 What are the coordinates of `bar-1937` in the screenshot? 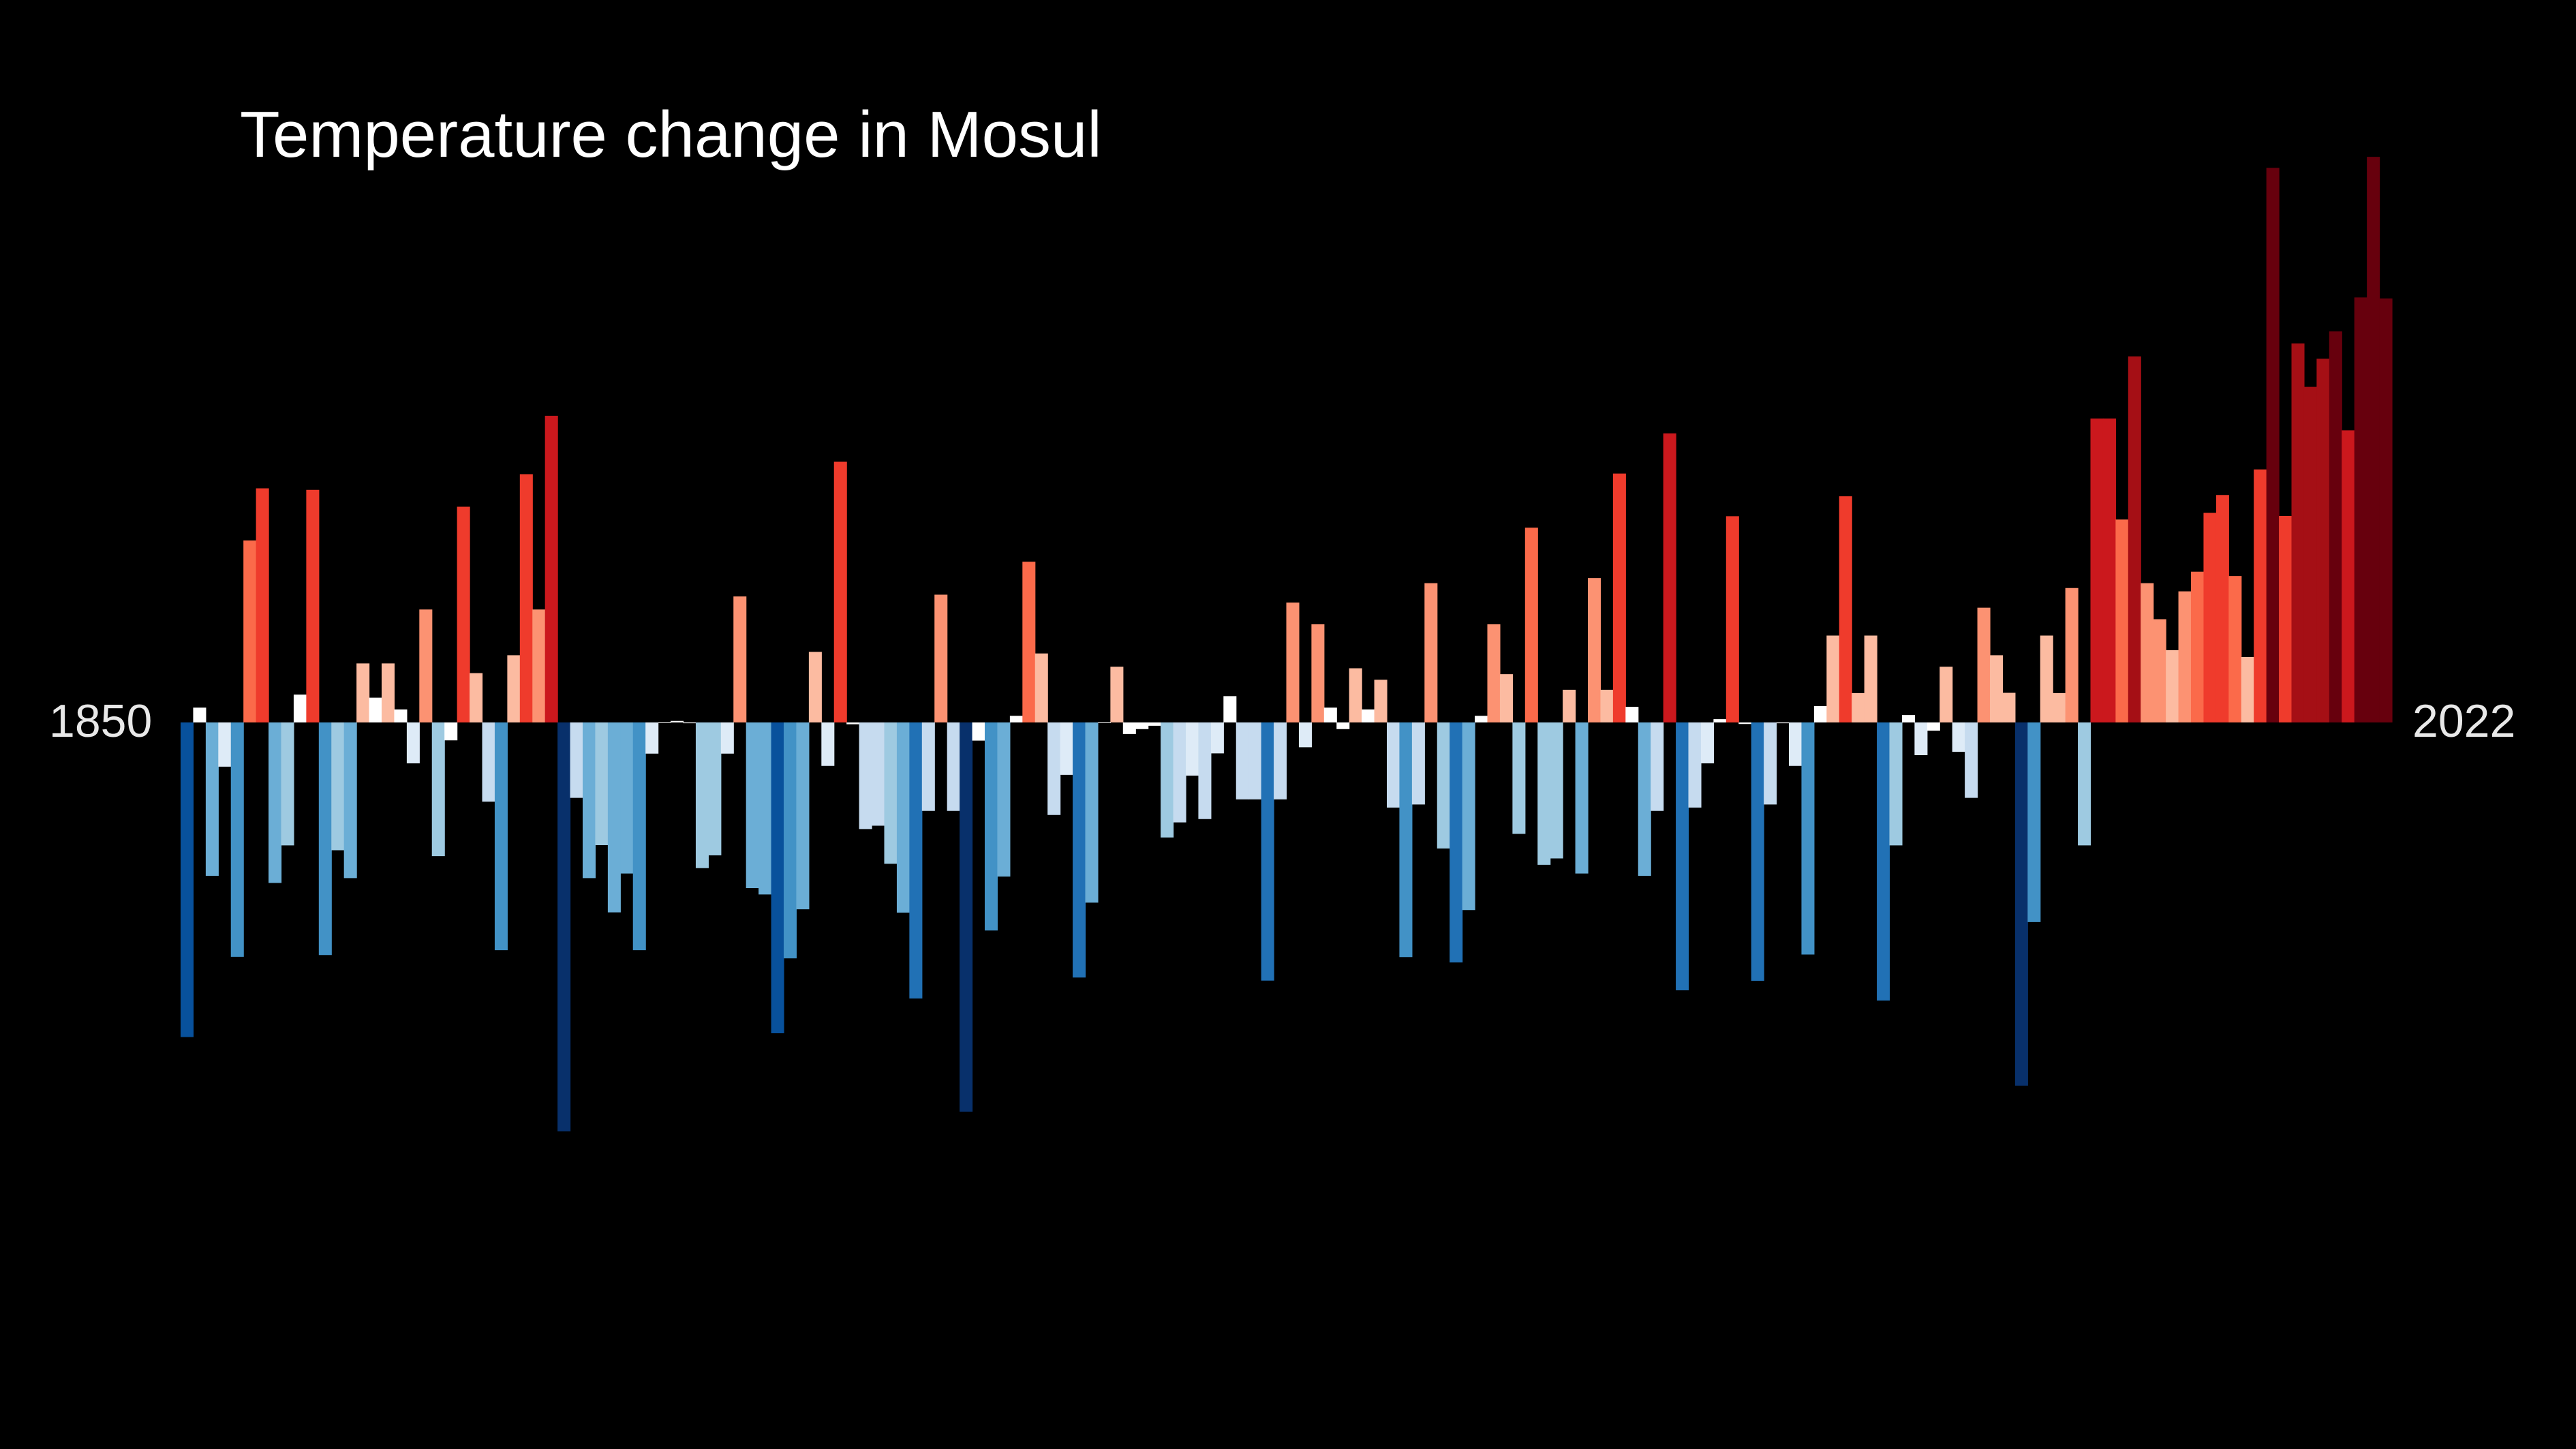 It's located at (1280, 761).